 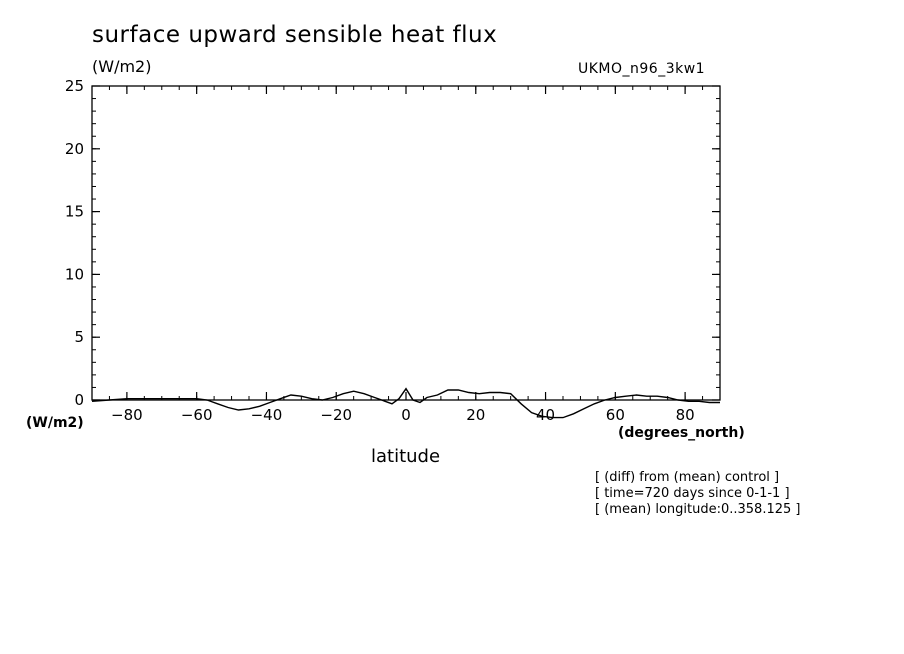 I want to click on x-tick-label: −80, so click(x=127, y=415).